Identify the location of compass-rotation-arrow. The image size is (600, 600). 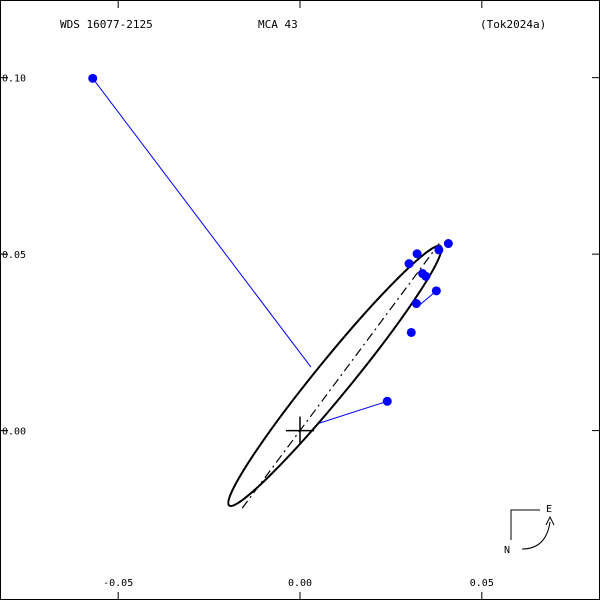
(536, 535).